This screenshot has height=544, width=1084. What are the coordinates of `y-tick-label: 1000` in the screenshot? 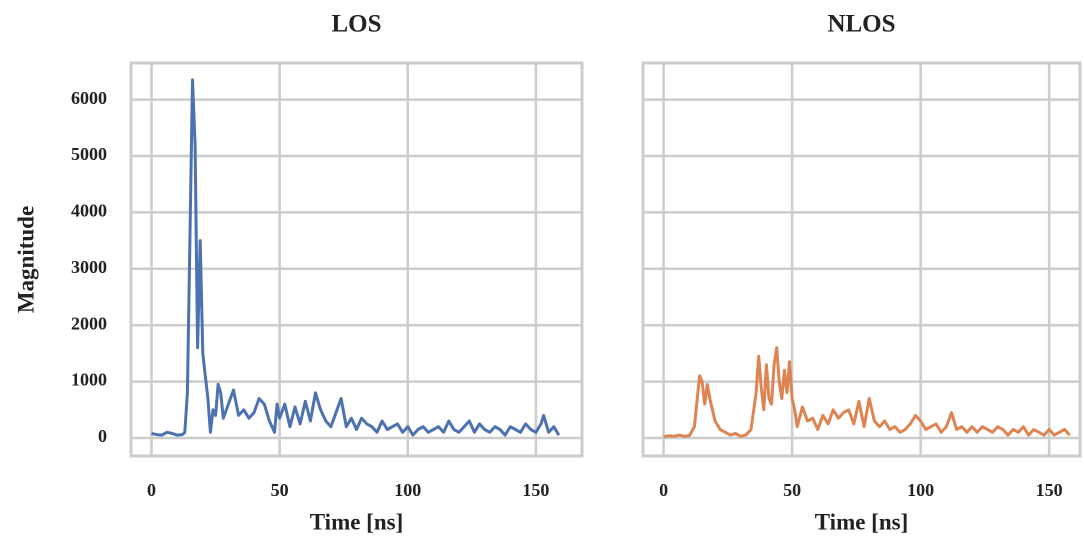 It's located at (89, 380).